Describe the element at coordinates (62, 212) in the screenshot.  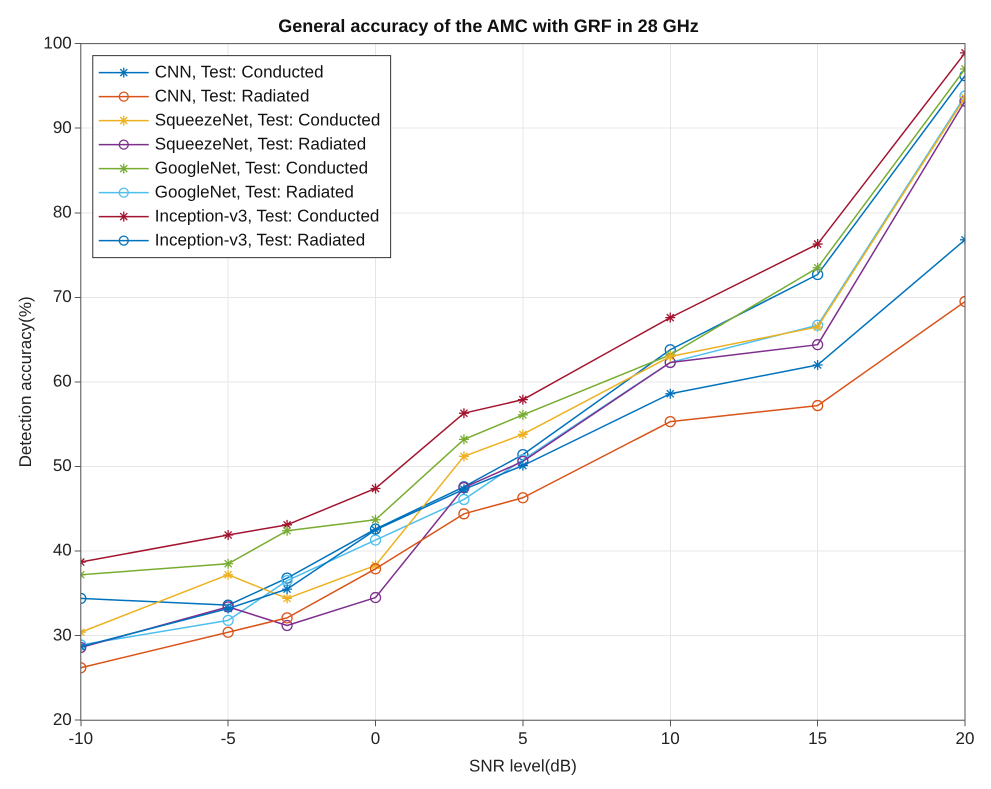
I see `y-tick-label: 80` at that location.